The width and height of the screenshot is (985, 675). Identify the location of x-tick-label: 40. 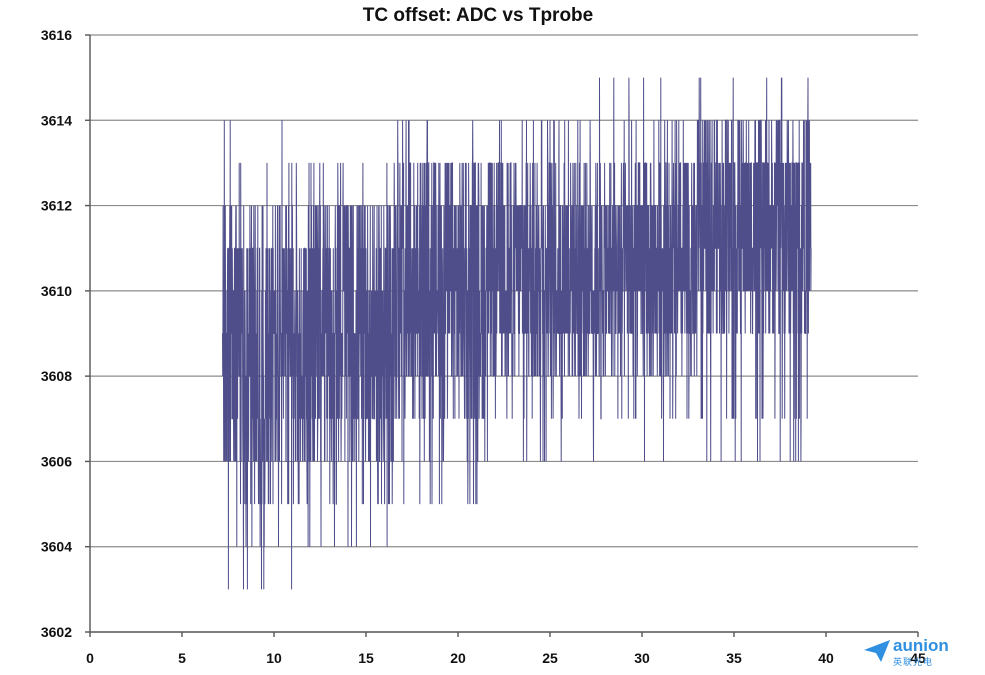
(826, 658).